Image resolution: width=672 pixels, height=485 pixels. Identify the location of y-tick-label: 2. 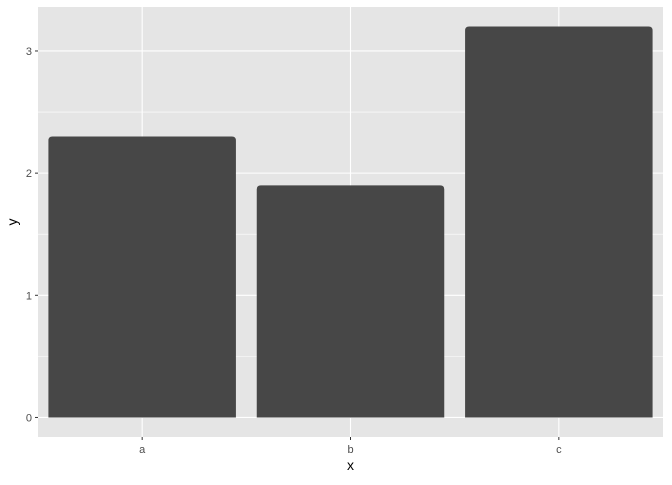
(29, 174).